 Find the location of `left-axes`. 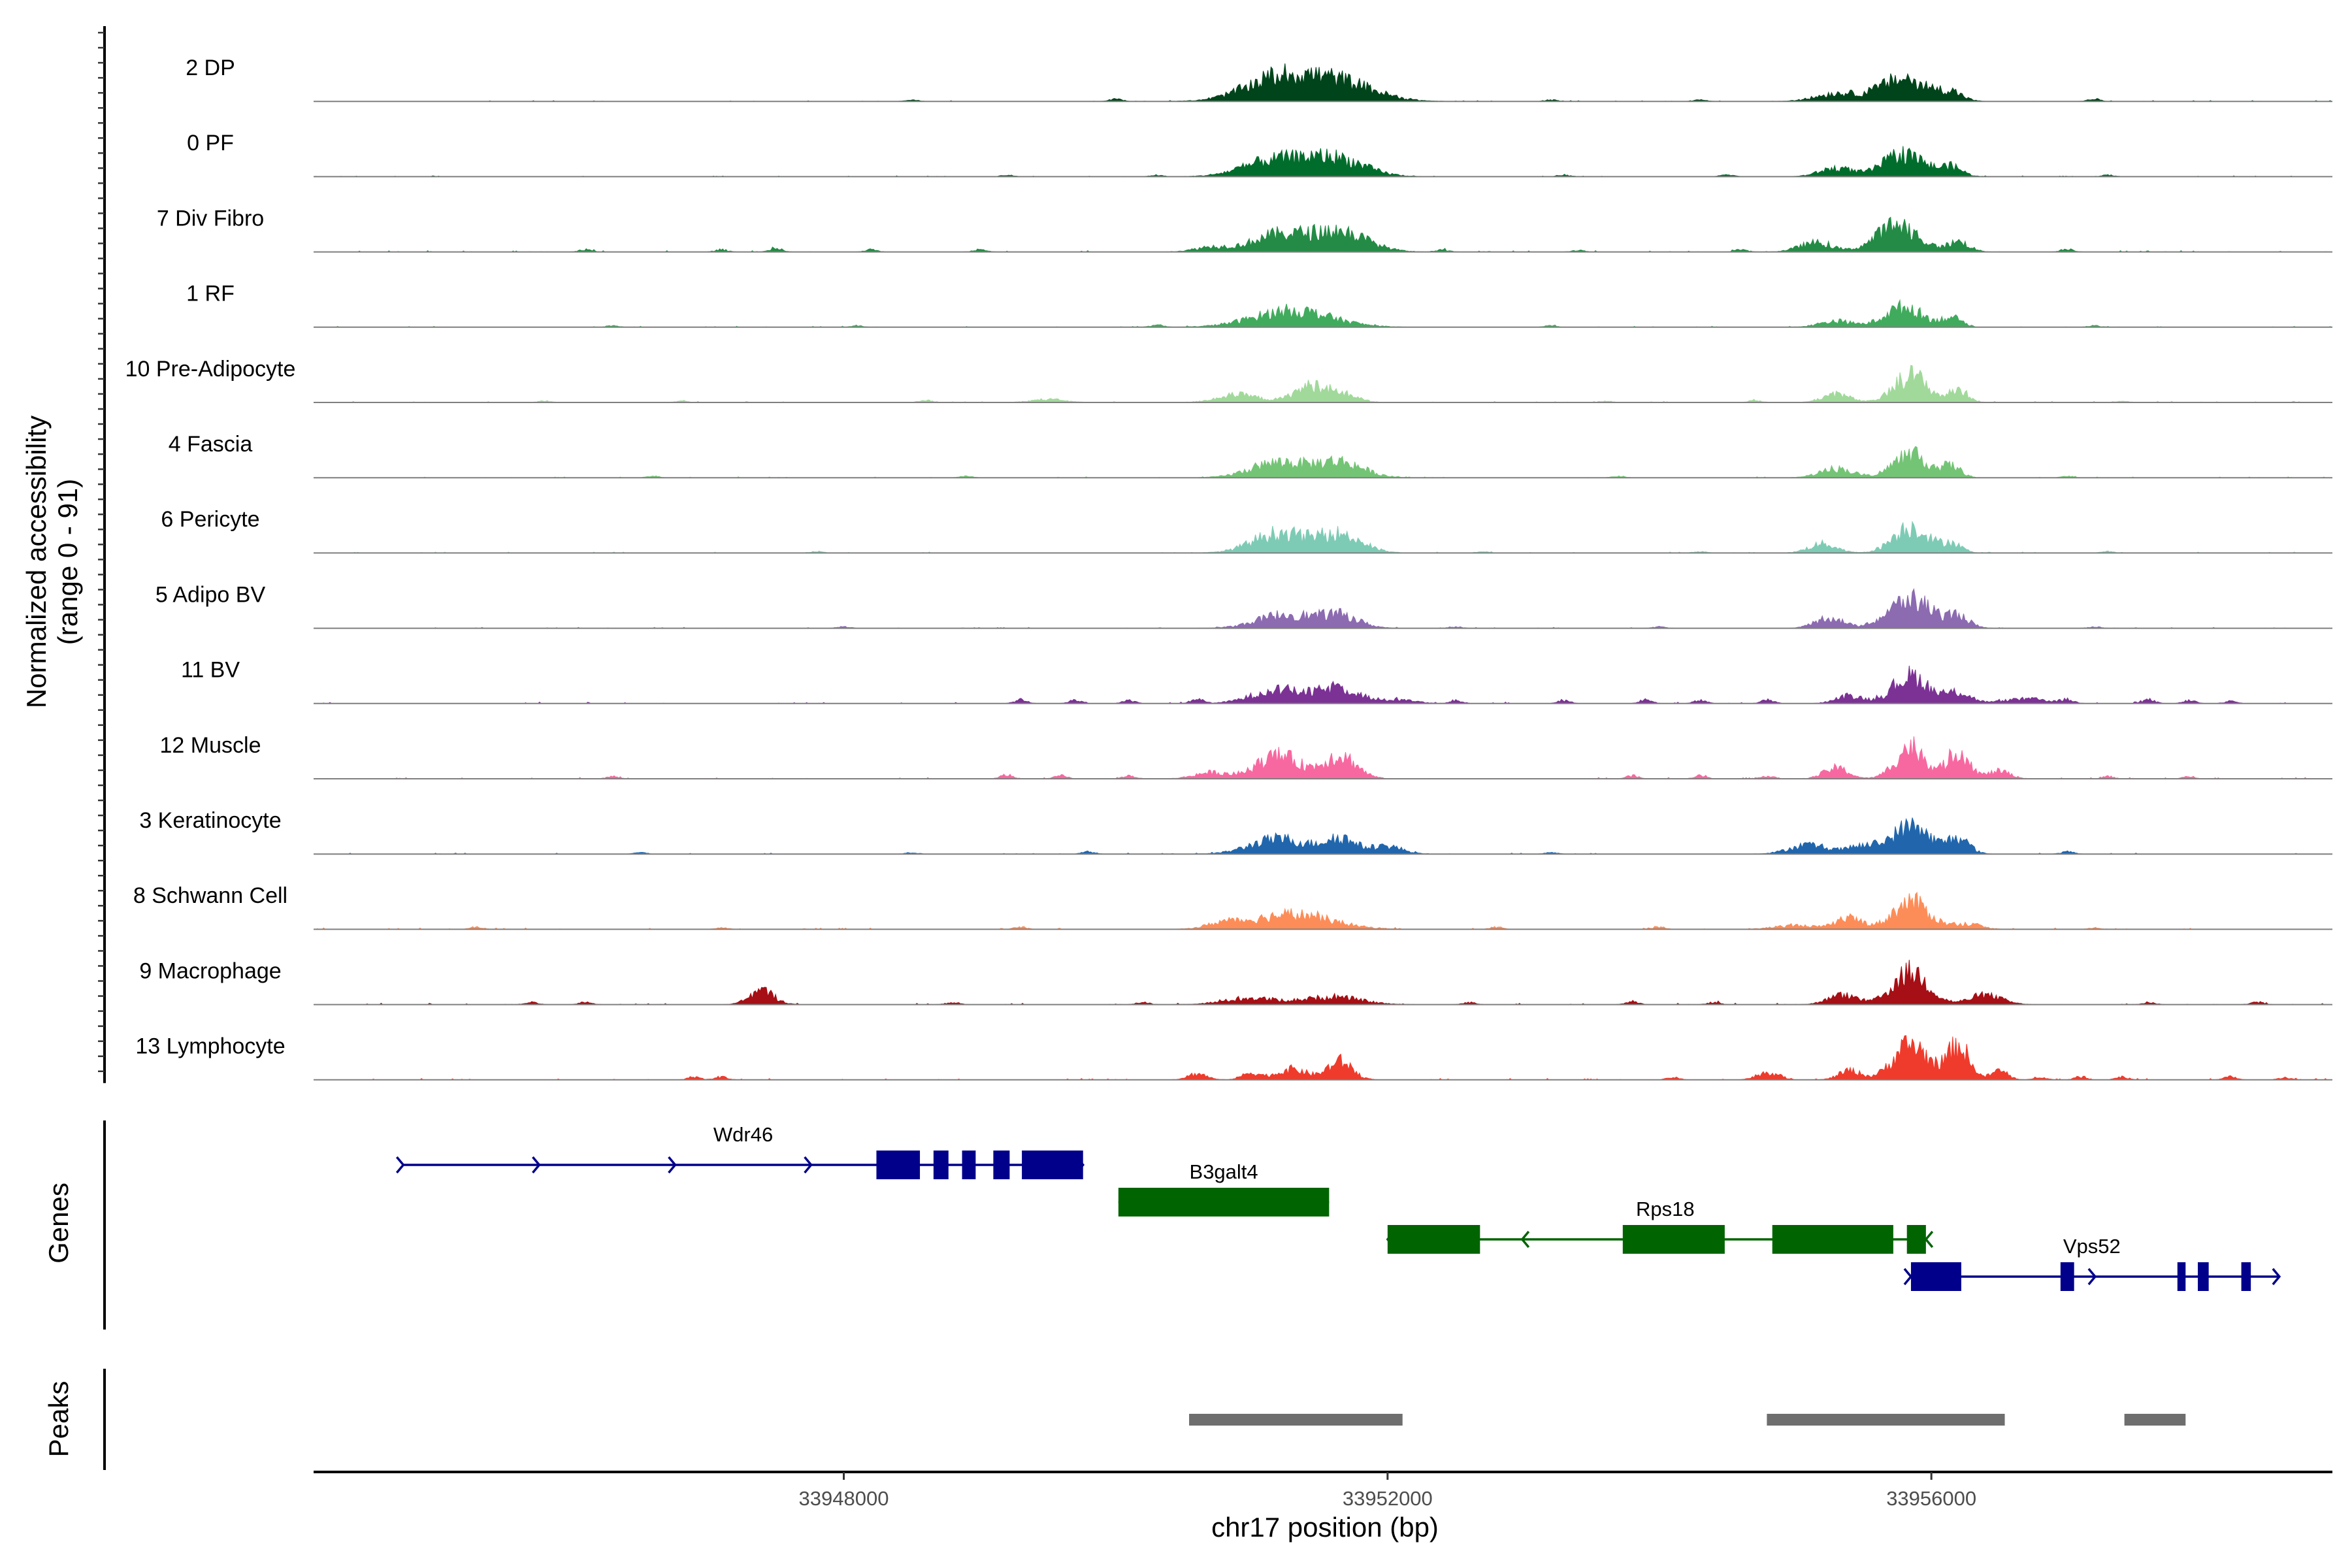

left-axes is located at coordinates (102, 748).